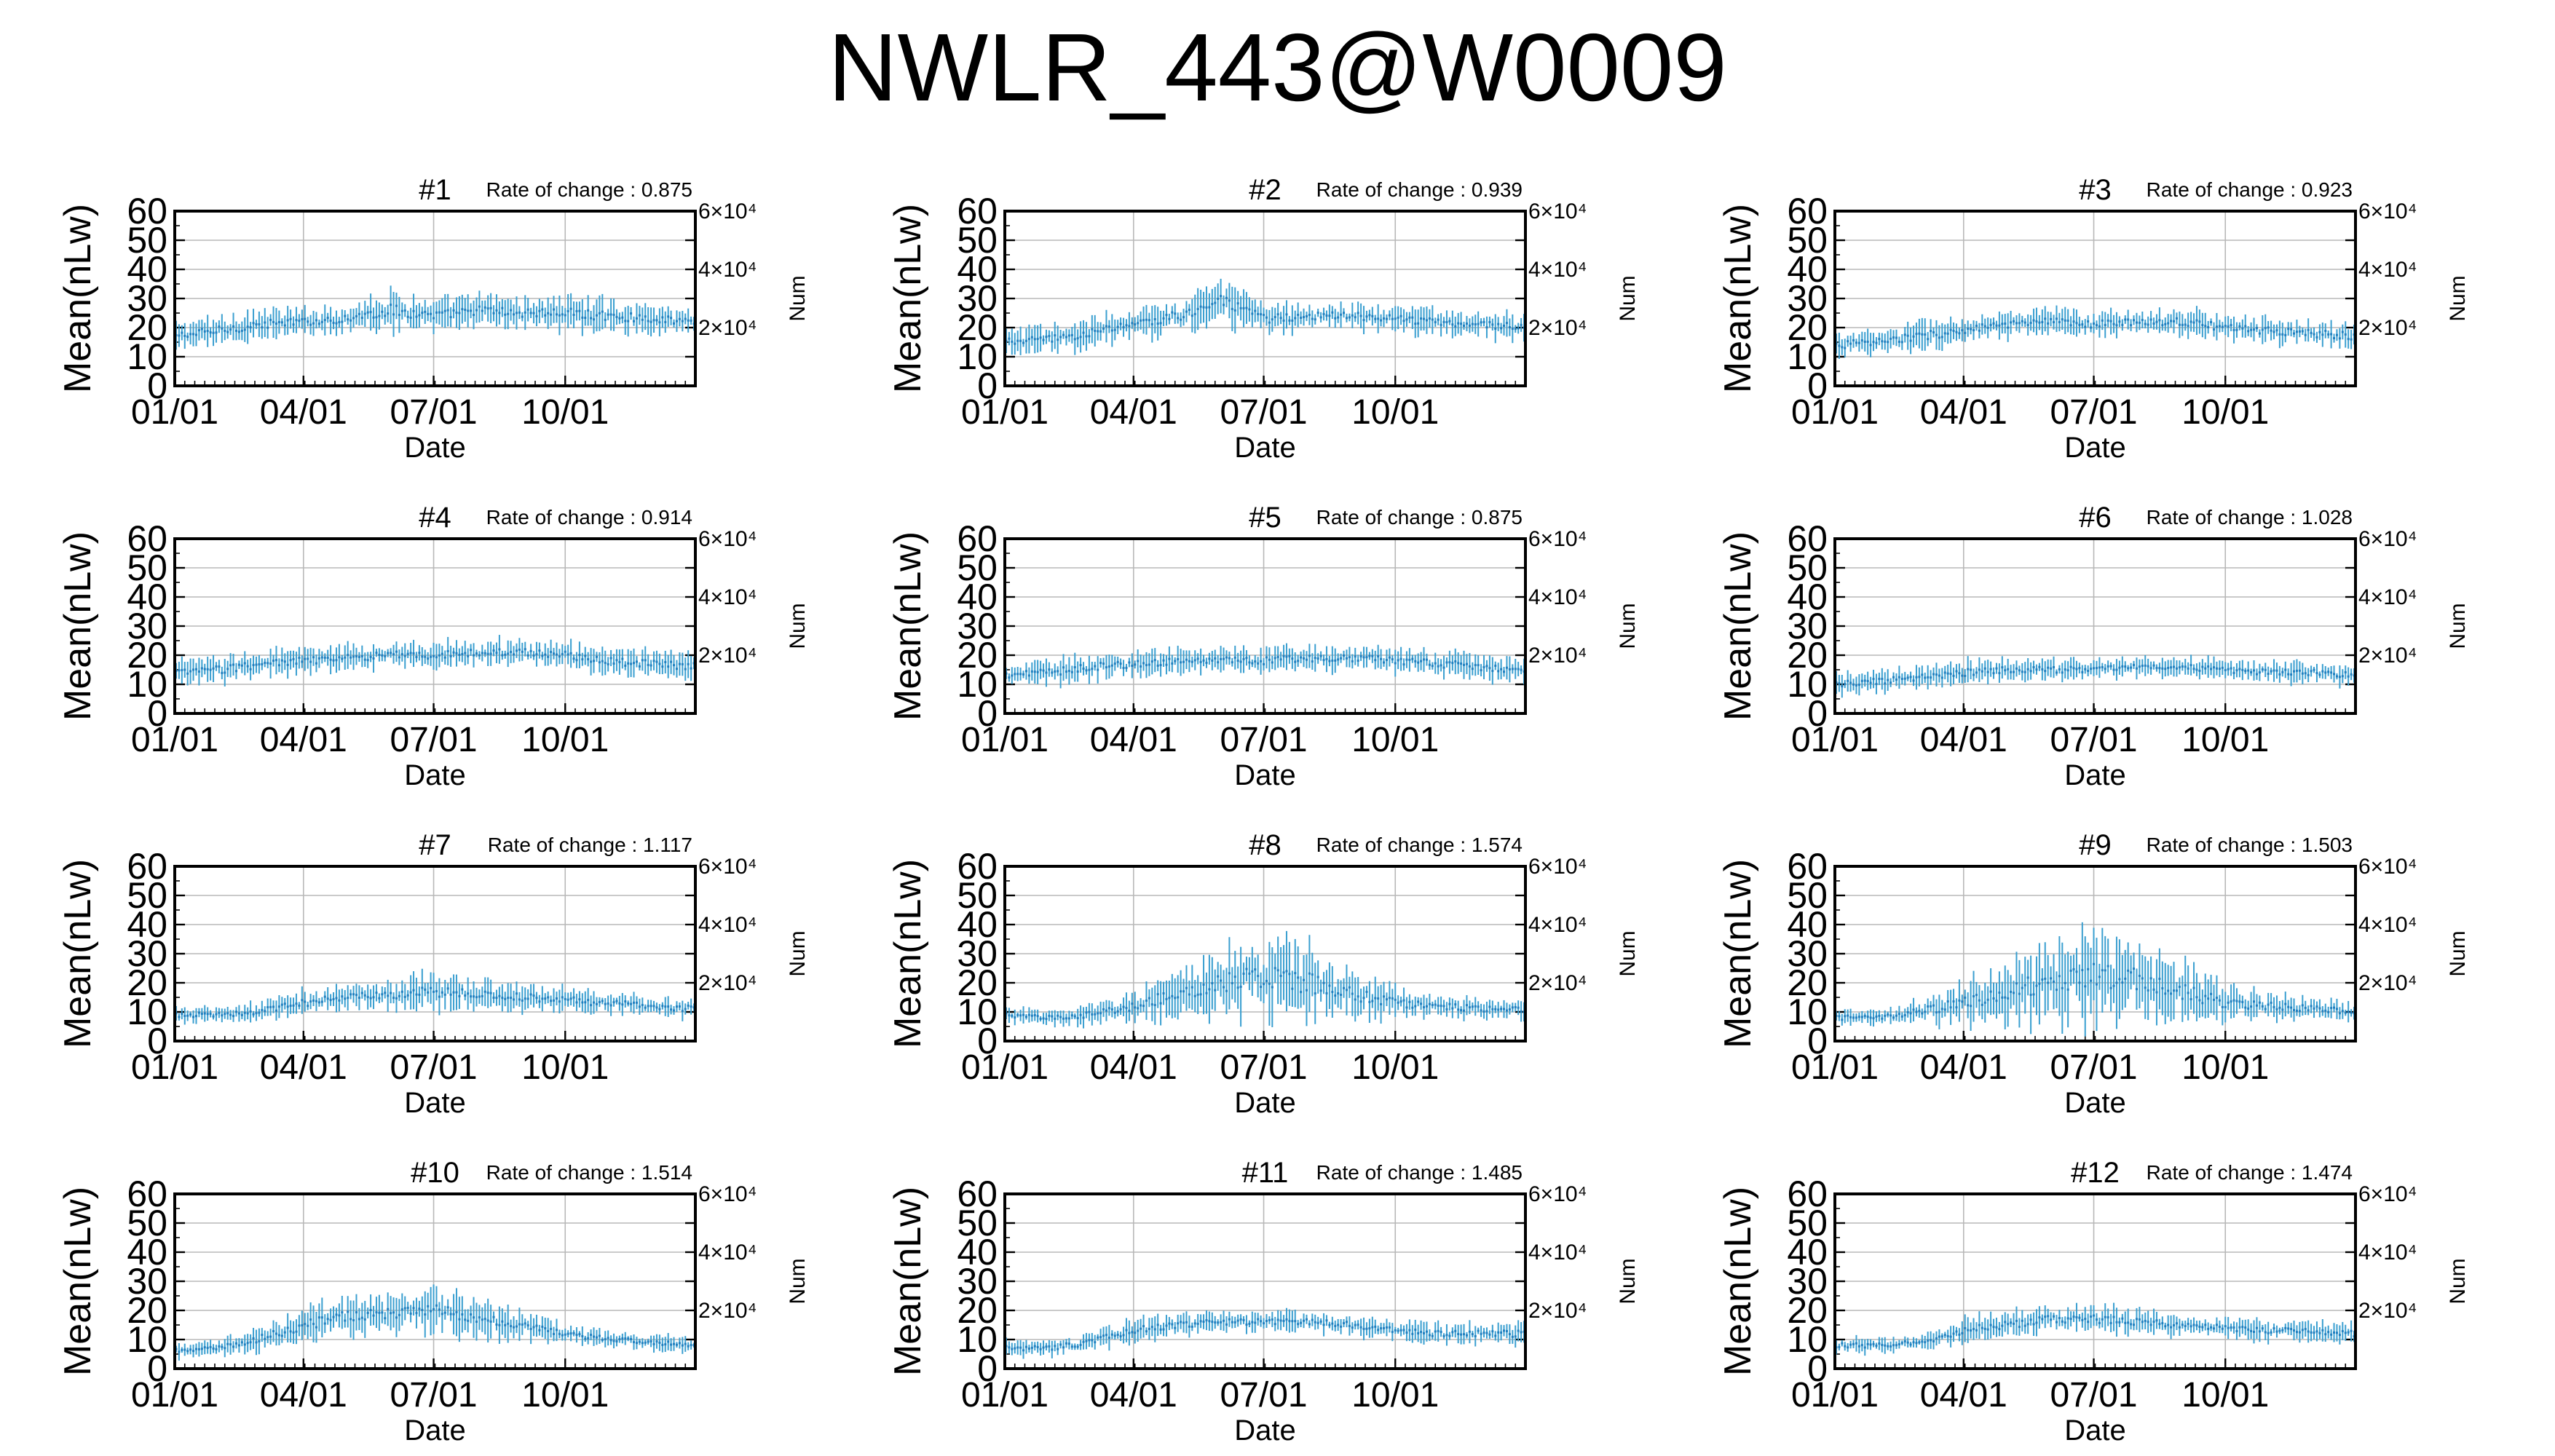 This screenshot has height=1456, width=2555. I want to click on x-tick-label: 07/01, so click(1263, 412).